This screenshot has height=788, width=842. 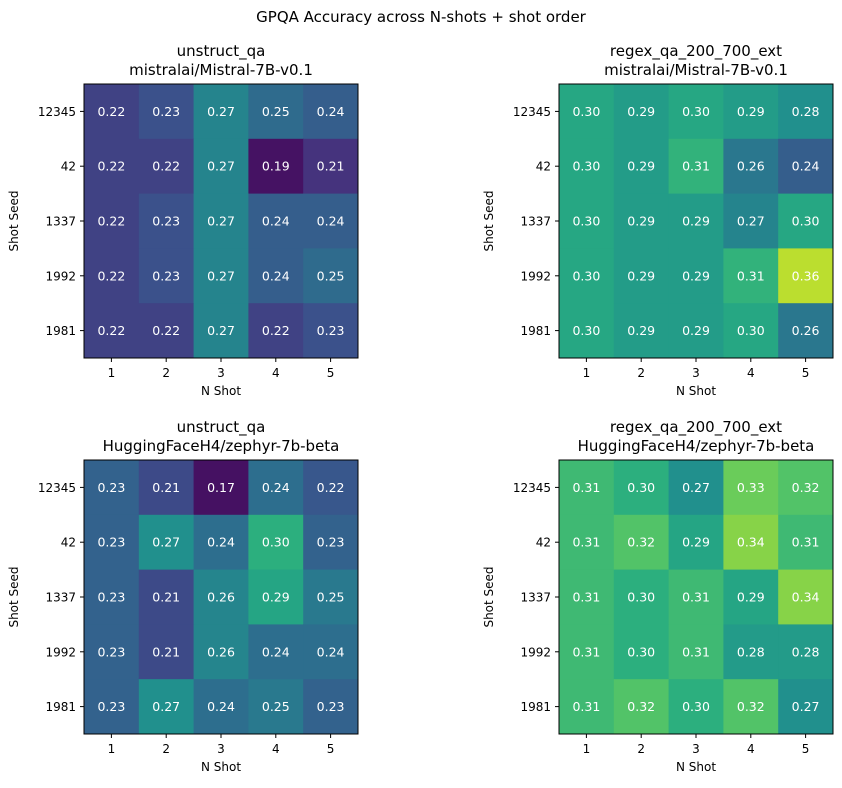 What do you see at coordinates (641, 706) in the screenshot?
I see `cell-label: 0.32` at bounding box center [641, 706].